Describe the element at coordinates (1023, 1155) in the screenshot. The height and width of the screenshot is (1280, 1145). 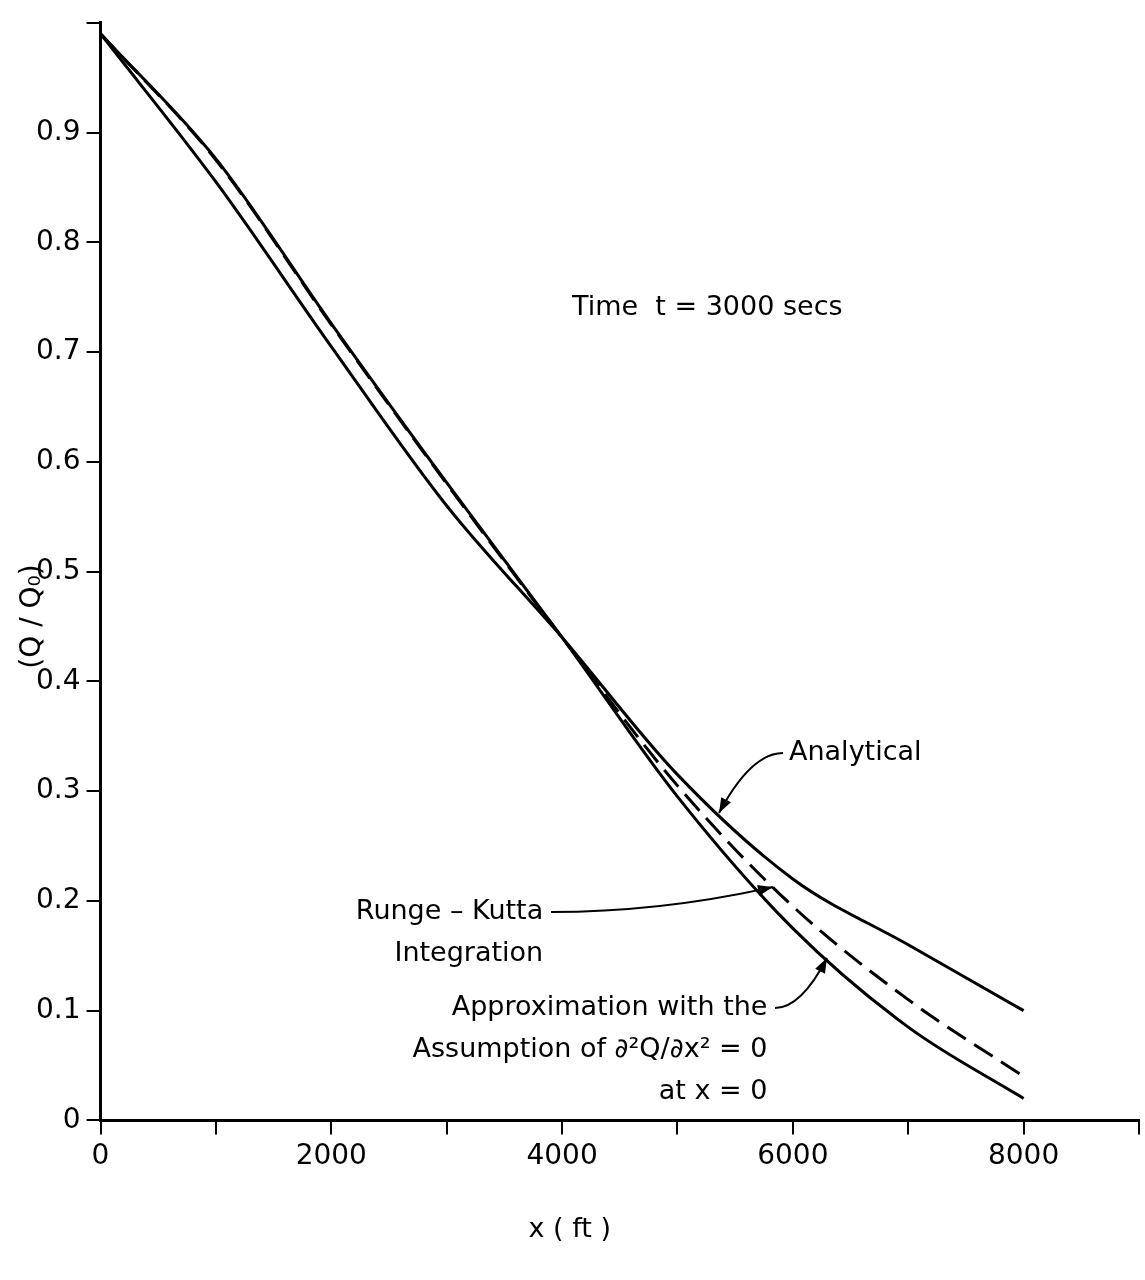
I see `x-tick-label: 8000` at that location.